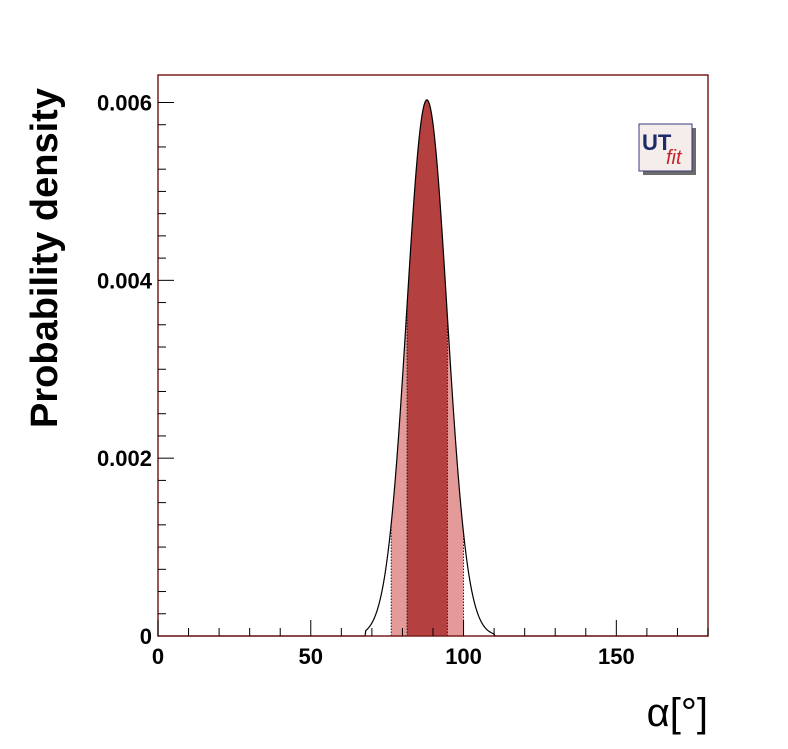 The height and width of the screenshot is (749, 788). I want to click on x-tick-label: 100, so click(463, 656).